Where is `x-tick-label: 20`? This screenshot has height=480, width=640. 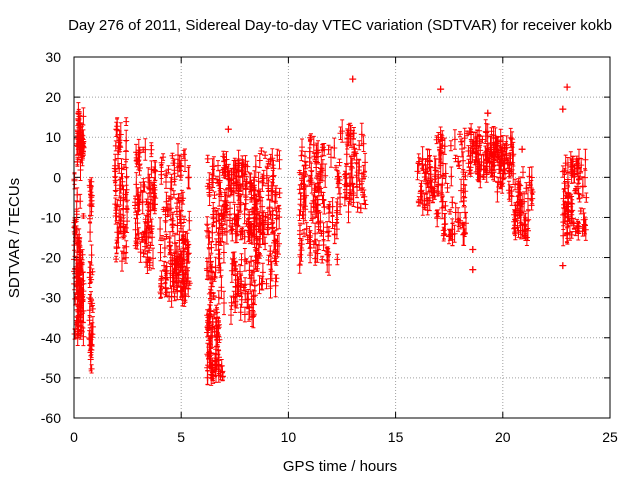
x-tick-label: 20 is located at coordinates (503, 437).